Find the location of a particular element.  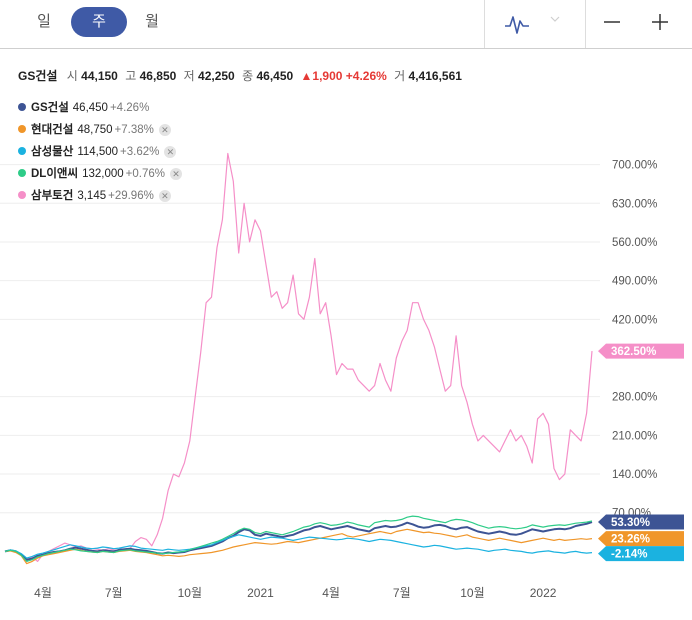

close-price: 46,450 is located at coordinates (275, 76).